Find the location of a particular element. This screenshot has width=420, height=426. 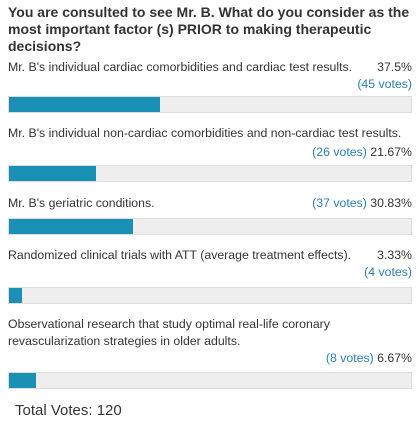

option-stat: (37 votes) 30.83% is located at coordinates (362, 203).